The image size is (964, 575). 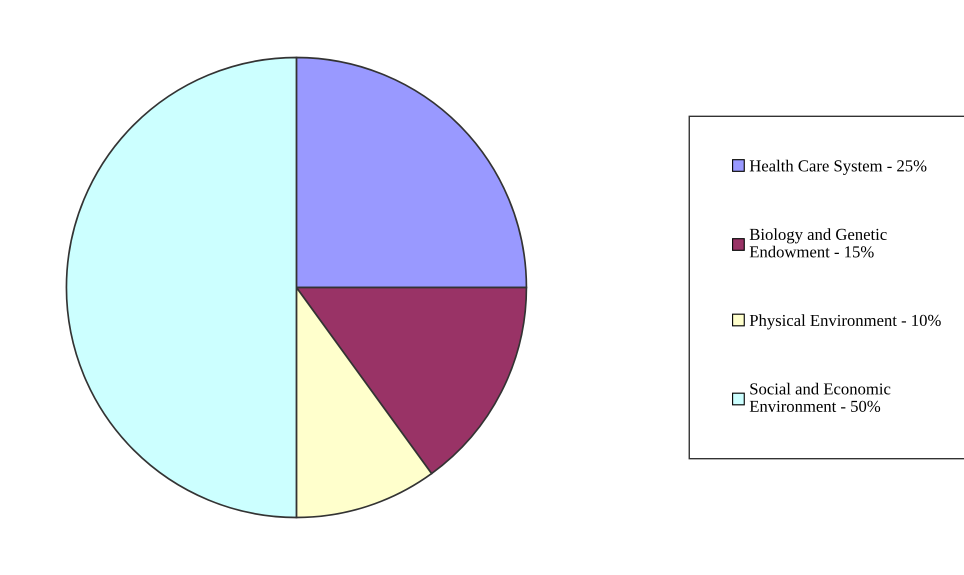 What do you see at coordinates (838, 167) in the screenshot?
I see `legend-label: Health Care System - 25%` at bounding box center [838, 167].